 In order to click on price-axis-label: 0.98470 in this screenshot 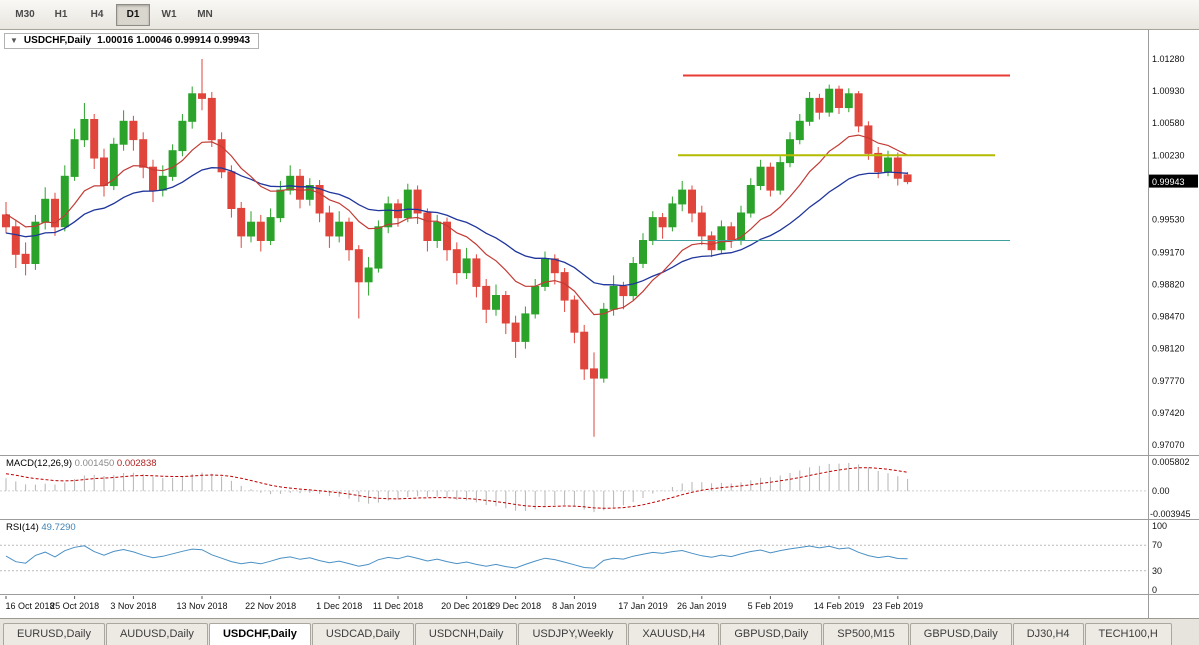, I will do `click(1168, 317)`.